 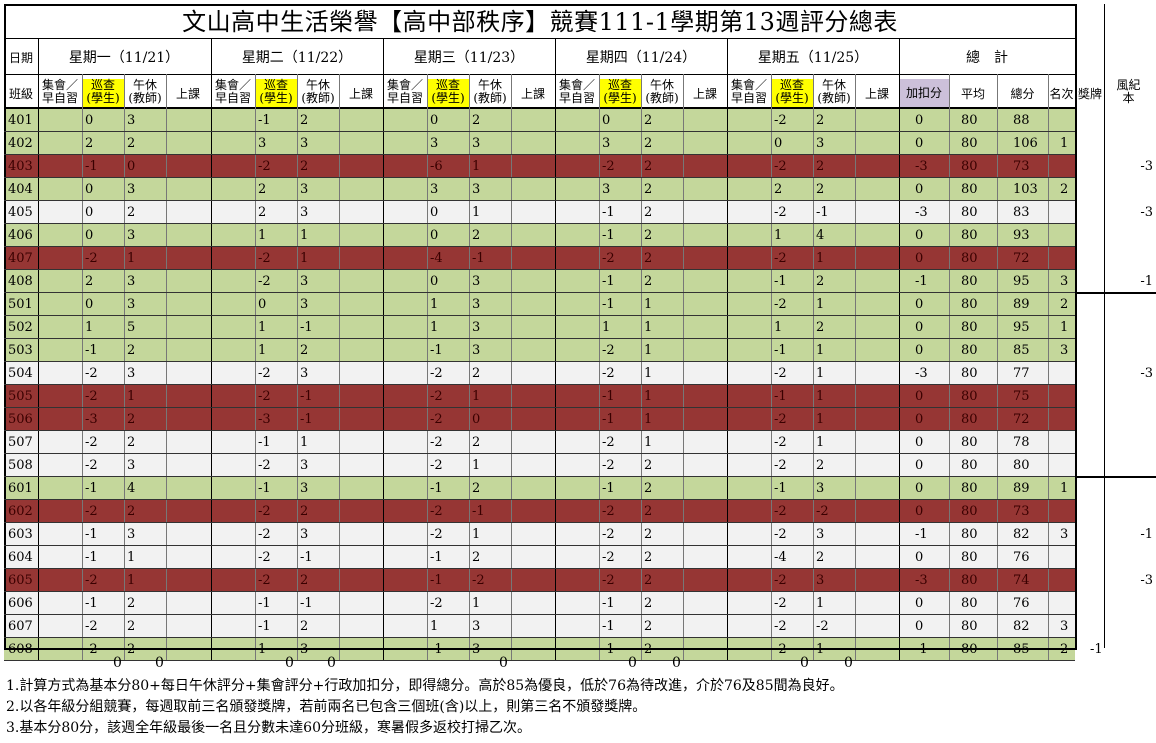 What do you see at coordinates (117, 663) in the screenshot?
I see `footer-total: 0` at bounding box center [117, 663].